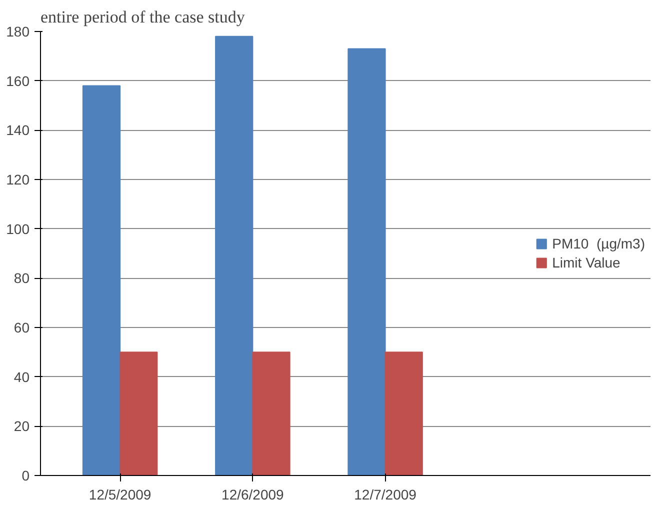 This screenshot has height=517, width=670. I want to click on y-tick-label: 140, so click(18, 130).